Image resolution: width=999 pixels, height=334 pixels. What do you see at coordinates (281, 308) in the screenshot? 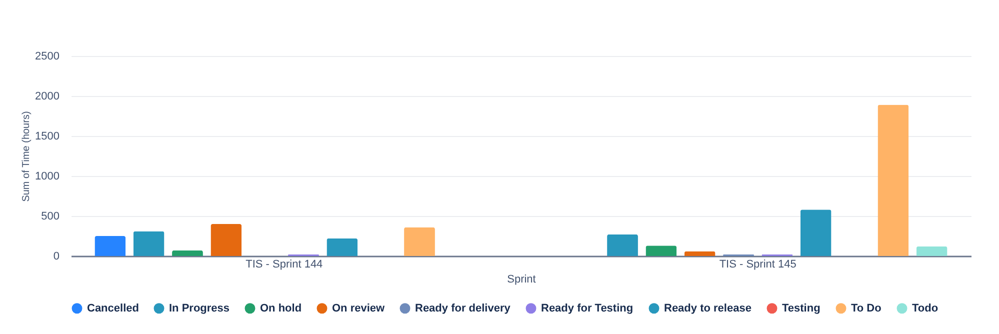
I see `legend-label: On hold` at bounding box center [281, 308].